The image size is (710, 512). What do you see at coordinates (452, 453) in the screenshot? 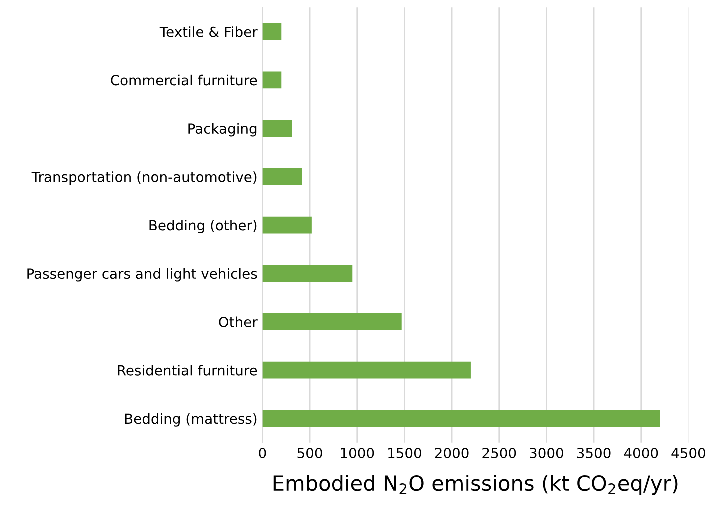
I see `x-tick-label: 2000` at bounding box center [452, 453].